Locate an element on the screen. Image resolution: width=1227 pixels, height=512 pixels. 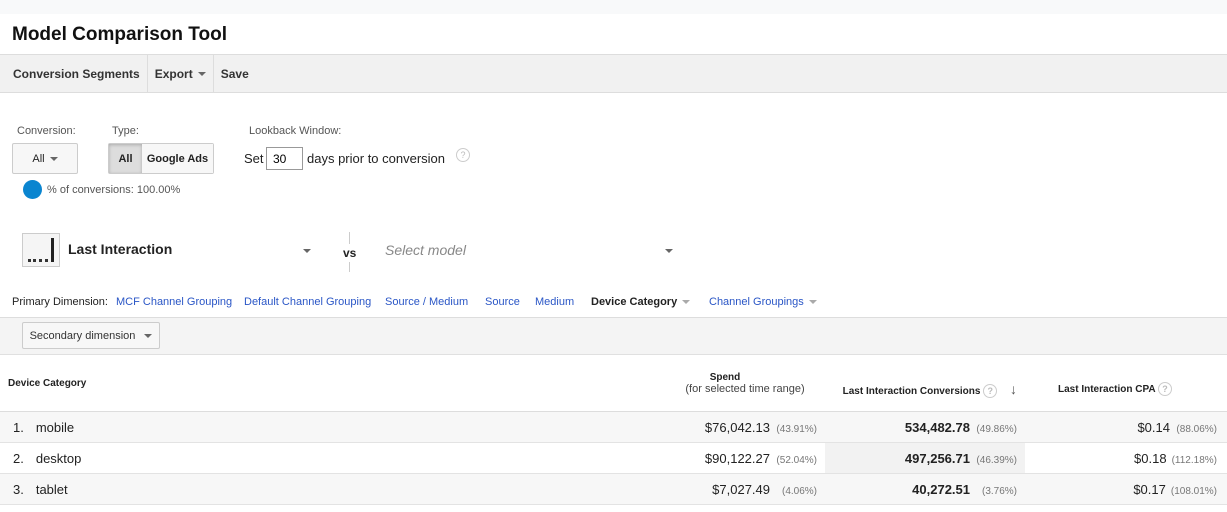
pct-conversions: % of conversions: 100.00% is located at coordinates (114, 190).